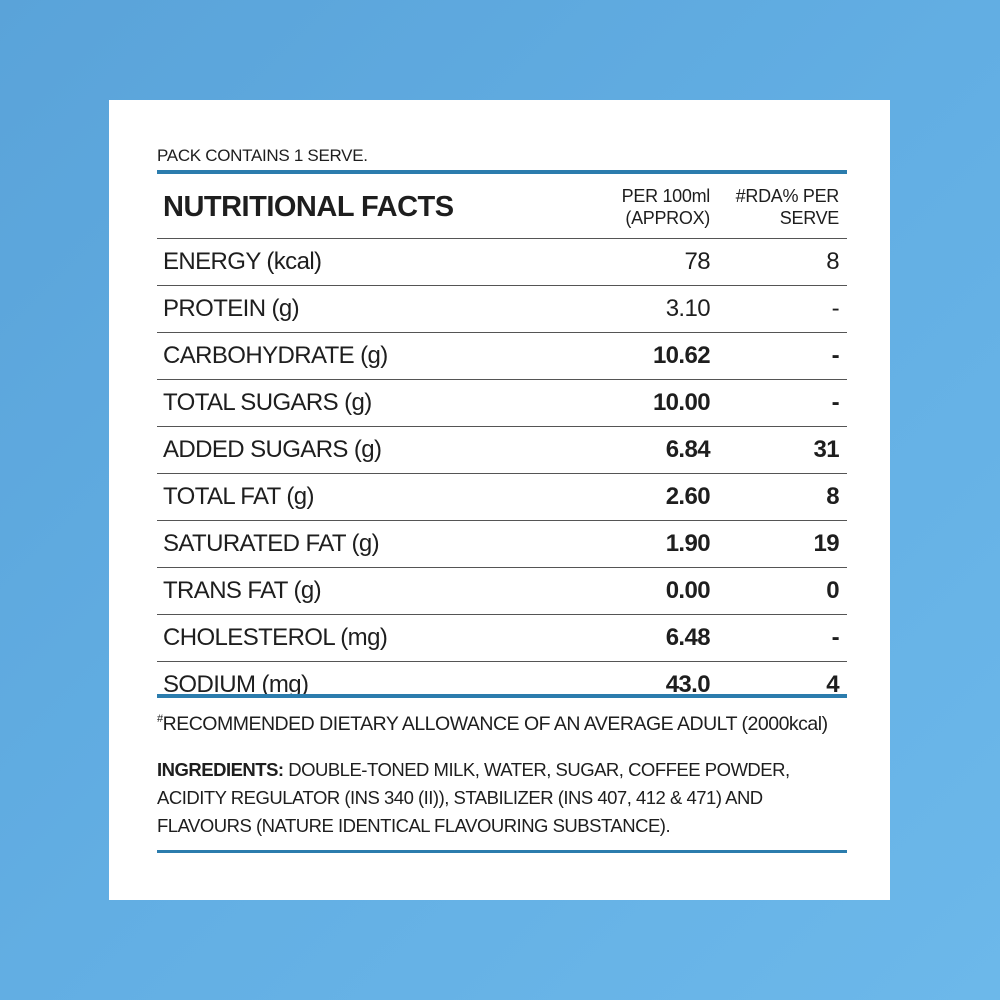 This screenshot has width=1000, height=1000. What do you see at coordinates (345, 309) in the screenshot?
I see `nutrient-label: PROTEIN (g)` at bounding box center [345, 309].